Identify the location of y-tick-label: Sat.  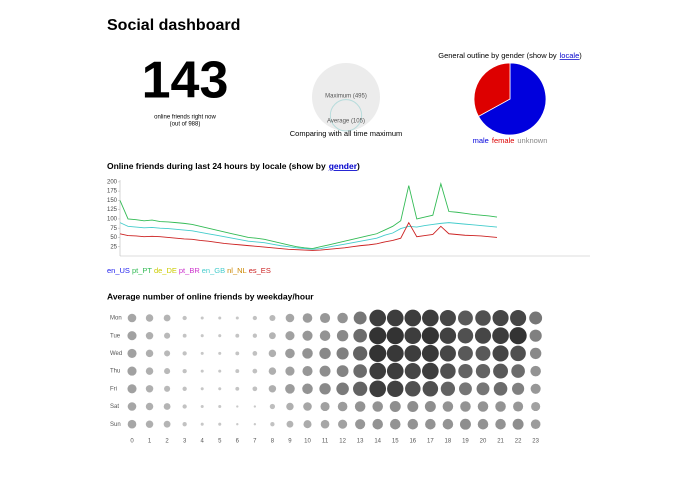
(114, 407).